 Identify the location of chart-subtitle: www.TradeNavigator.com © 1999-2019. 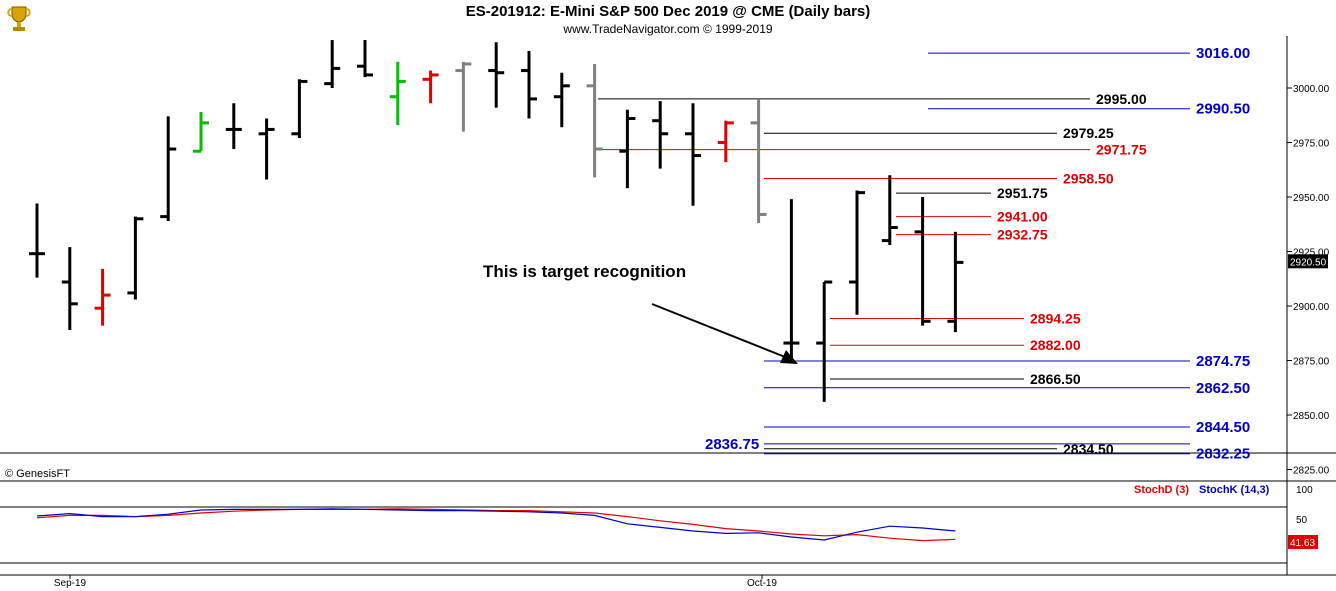
(668, 29).